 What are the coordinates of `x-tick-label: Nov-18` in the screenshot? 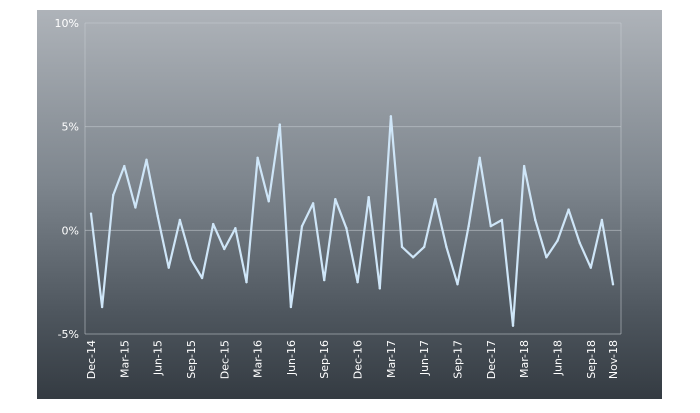 It's located at (613, 359).